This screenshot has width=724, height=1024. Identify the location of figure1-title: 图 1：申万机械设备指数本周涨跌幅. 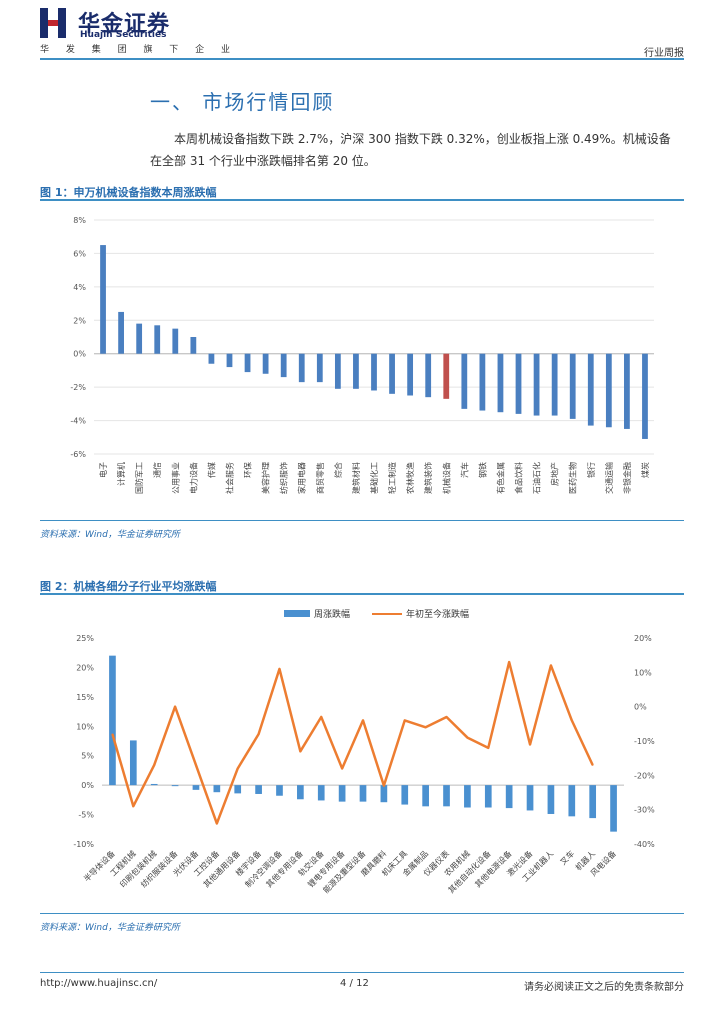
(128, 192).